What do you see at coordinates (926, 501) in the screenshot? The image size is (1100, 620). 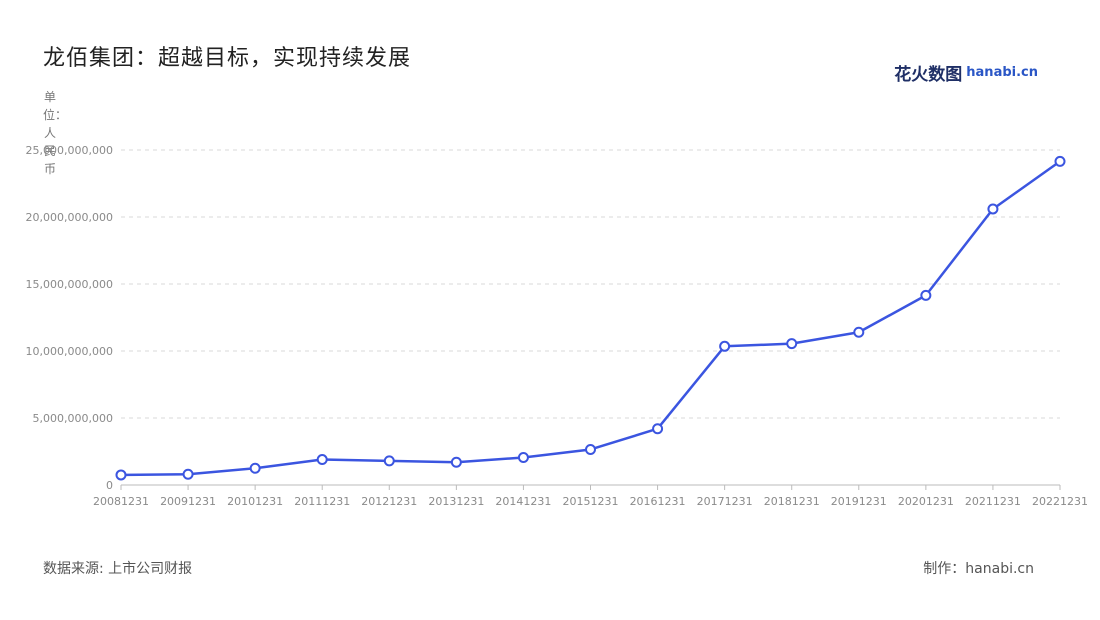 I see `x-tick-label: 20201231` at bounding box center [926, 501].